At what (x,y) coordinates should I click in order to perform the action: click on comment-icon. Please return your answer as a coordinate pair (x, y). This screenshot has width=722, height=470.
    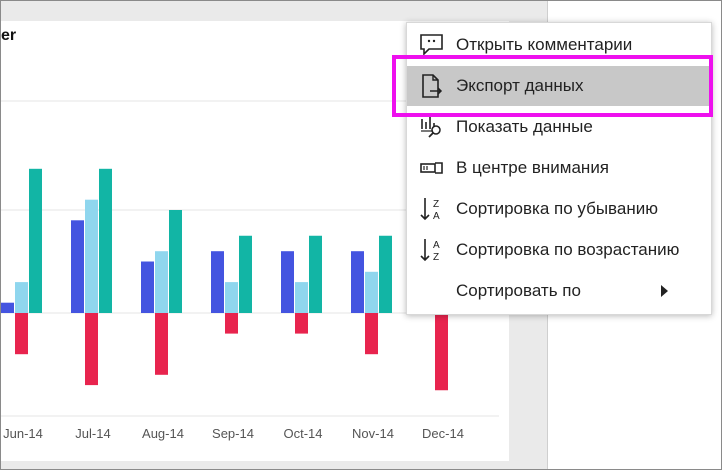
    Looking at the image, I should click on (431, 45).